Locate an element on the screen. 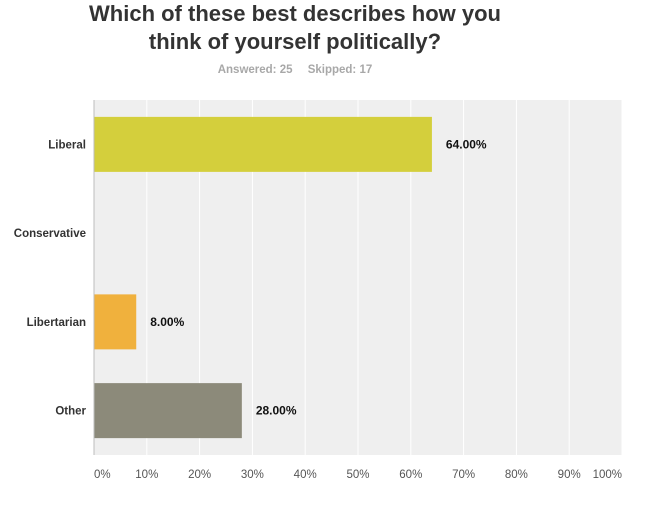 The width and height of the screenshot is (655, 510). x-tick-label-5: 50% is located at coordinates (357, 475).